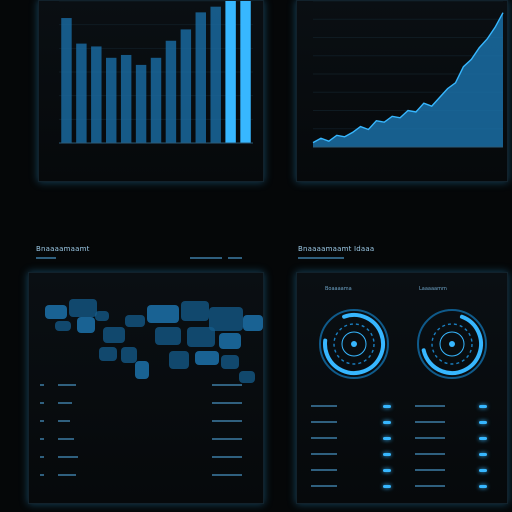 The height and width of the screenshot is (512, 512). I want to click on map-subheader-dash, so click(46, 258).